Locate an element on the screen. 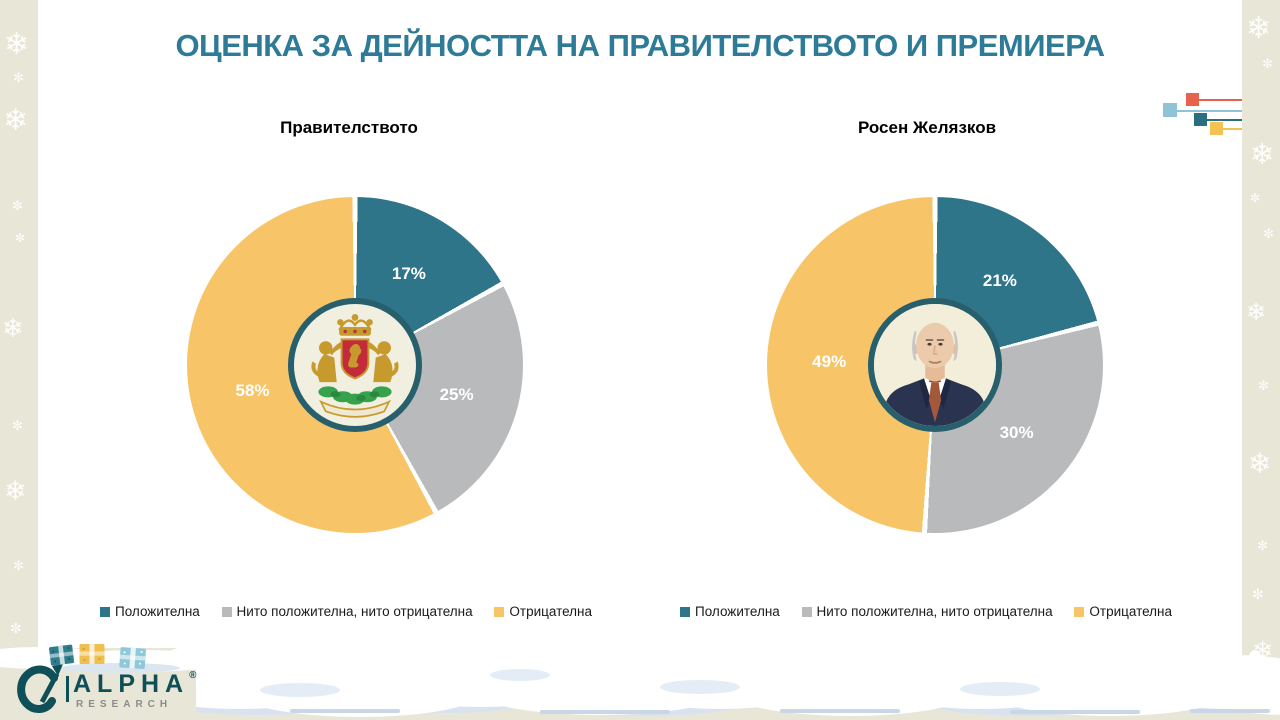  accent-line-teal is located at coordinates (1221, 120).